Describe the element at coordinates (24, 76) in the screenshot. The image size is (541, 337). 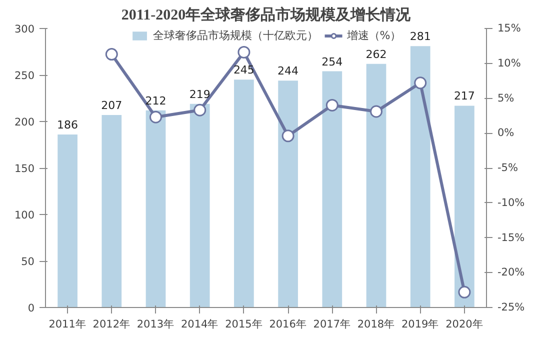
I see `y-tick-label: 250` at that location.